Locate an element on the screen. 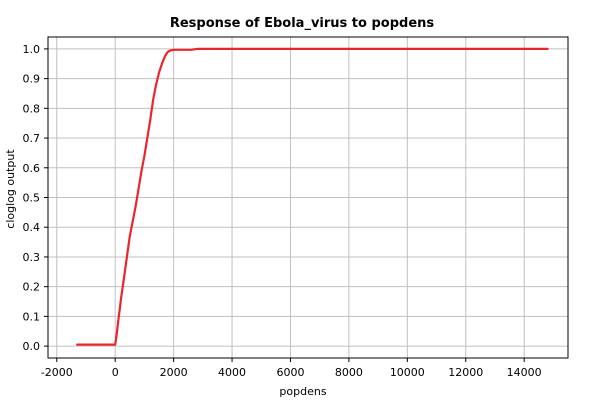 This screenshot has width=600, height=400. y-tick-label: 0.9 is located at coordinates (32, 79).